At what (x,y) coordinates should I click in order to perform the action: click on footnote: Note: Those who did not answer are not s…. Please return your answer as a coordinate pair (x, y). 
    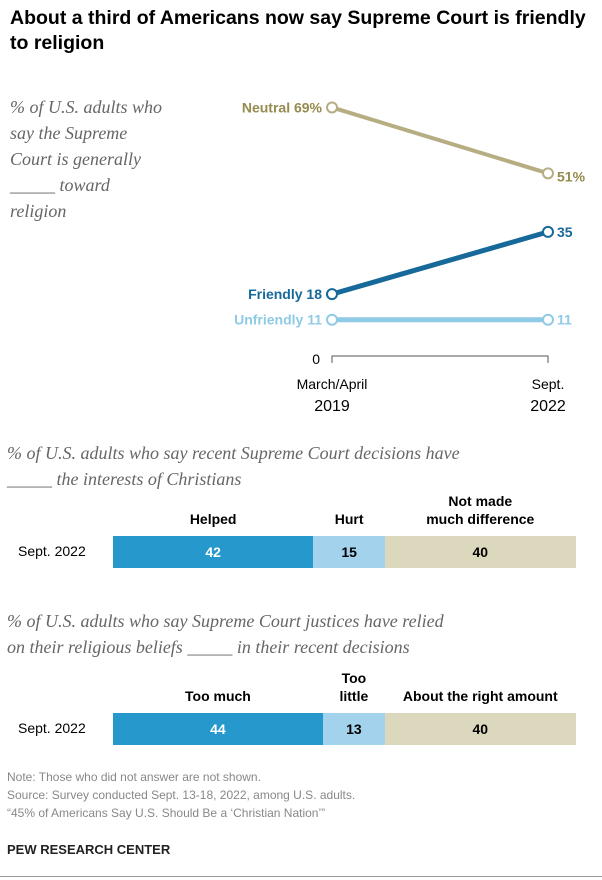
    Looking at the image, I should click on (134, 777).